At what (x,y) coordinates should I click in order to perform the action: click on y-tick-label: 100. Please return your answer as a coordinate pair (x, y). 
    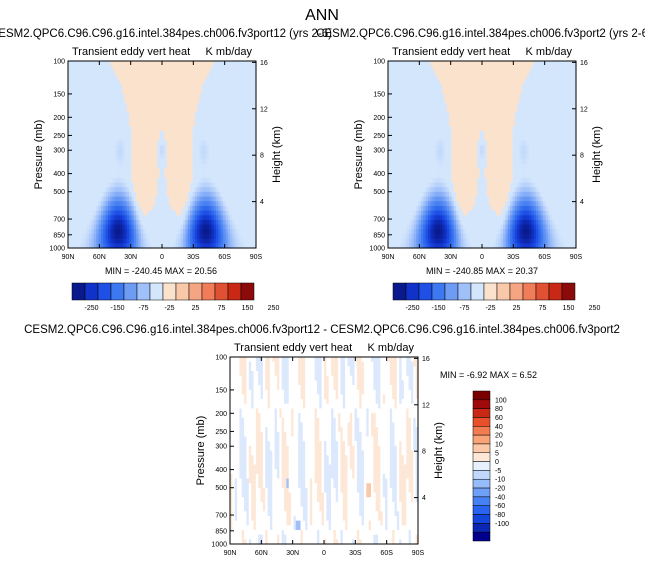
    Looking at the image, I should click on (59, 62).